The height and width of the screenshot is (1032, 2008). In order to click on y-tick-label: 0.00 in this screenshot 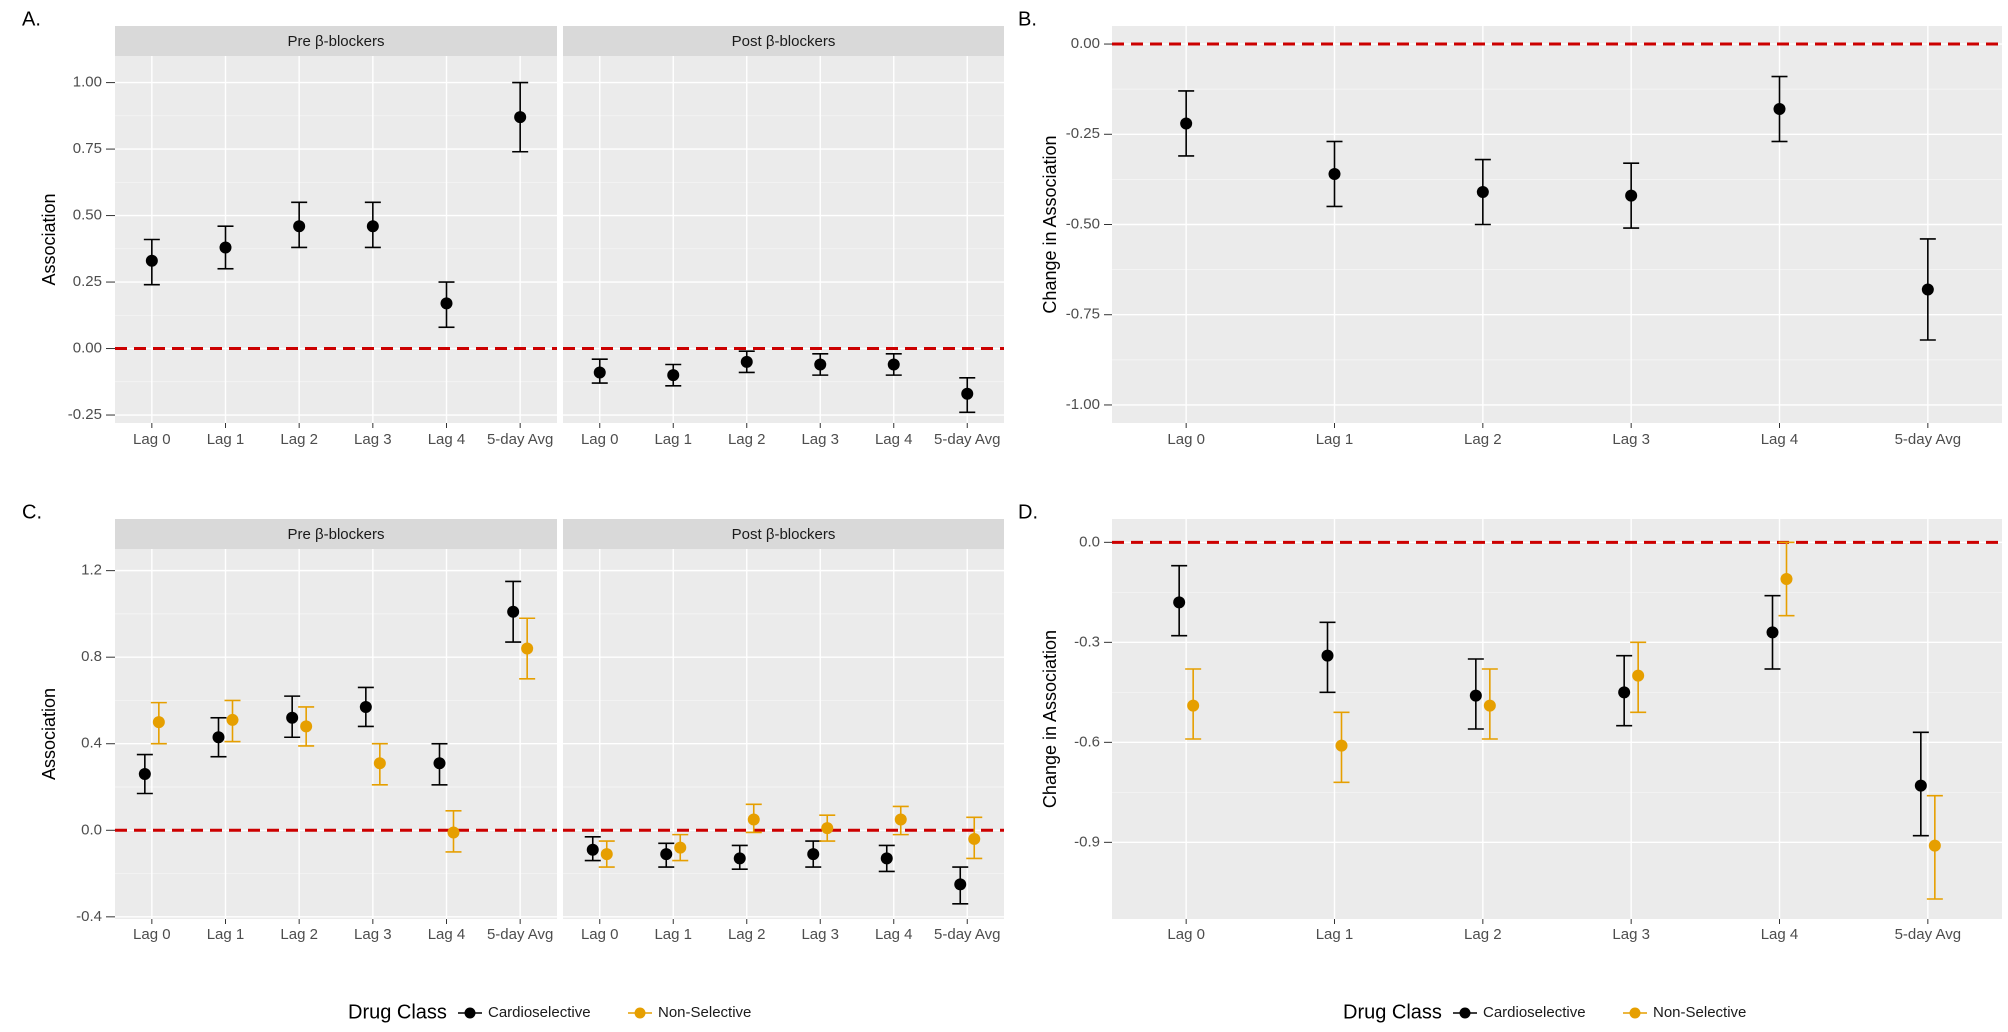, I will do `click(1085, 43)`.